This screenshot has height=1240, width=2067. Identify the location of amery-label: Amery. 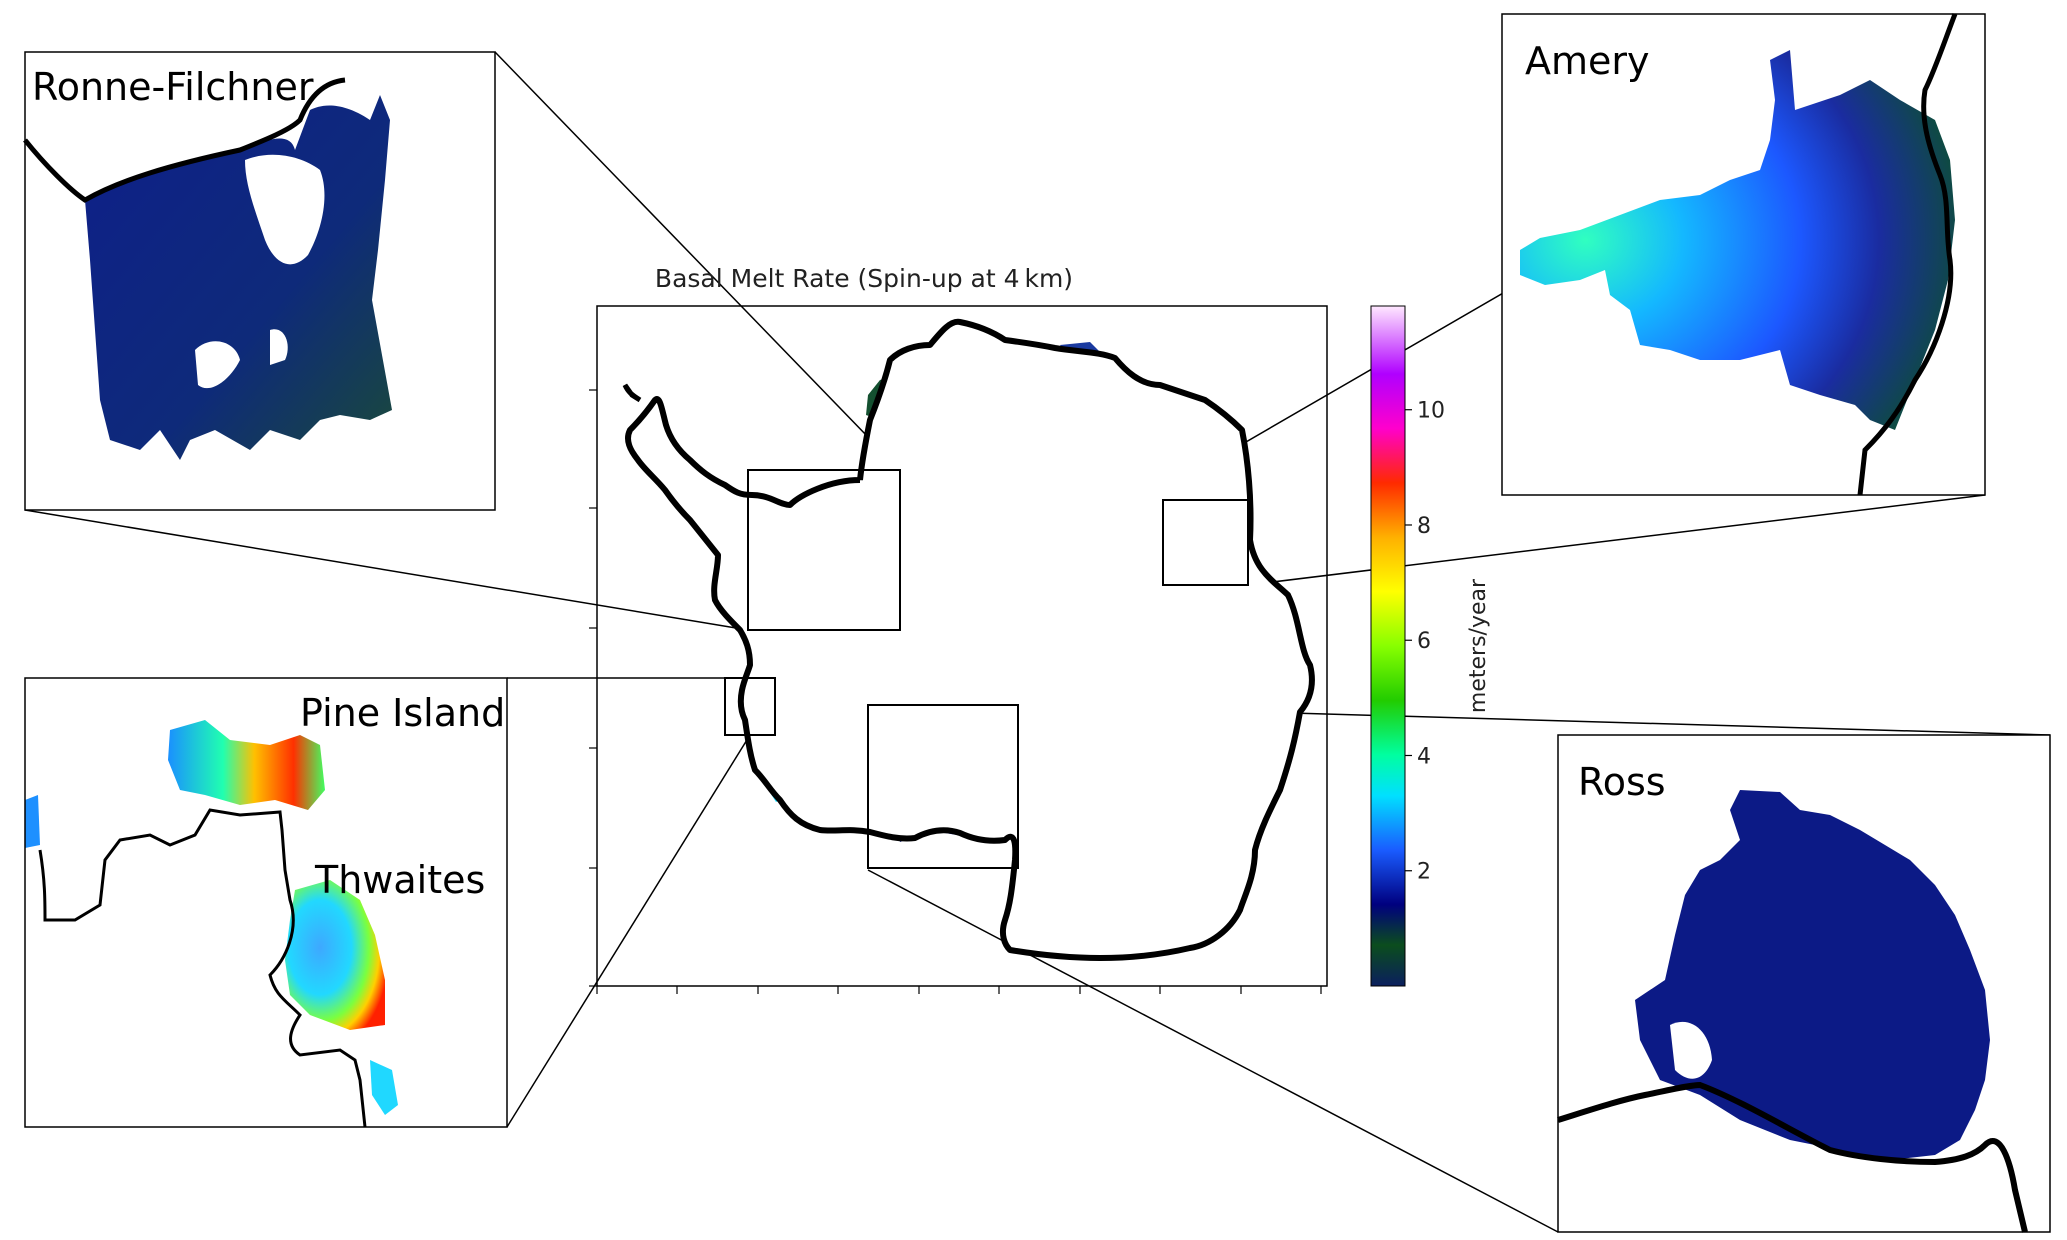
(1587, 61).